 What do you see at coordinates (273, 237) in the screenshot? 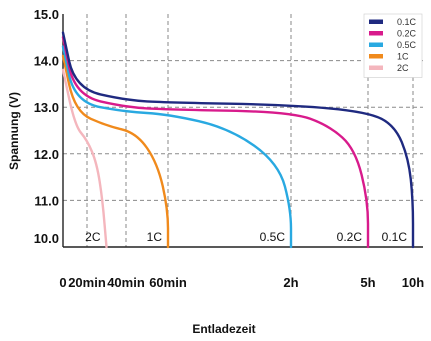
I see `curve-label: 0.5C` at bounding box center [273, 237].